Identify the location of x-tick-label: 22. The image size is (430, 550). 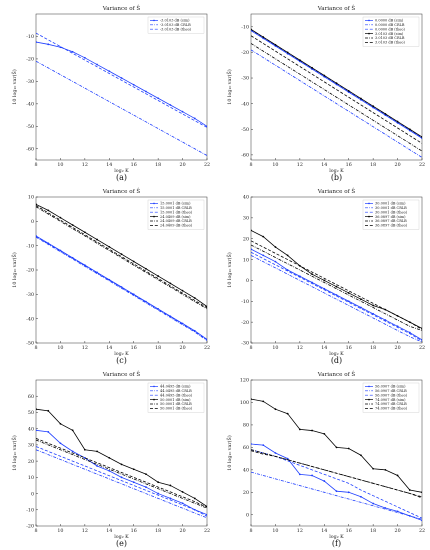
(422, 531).